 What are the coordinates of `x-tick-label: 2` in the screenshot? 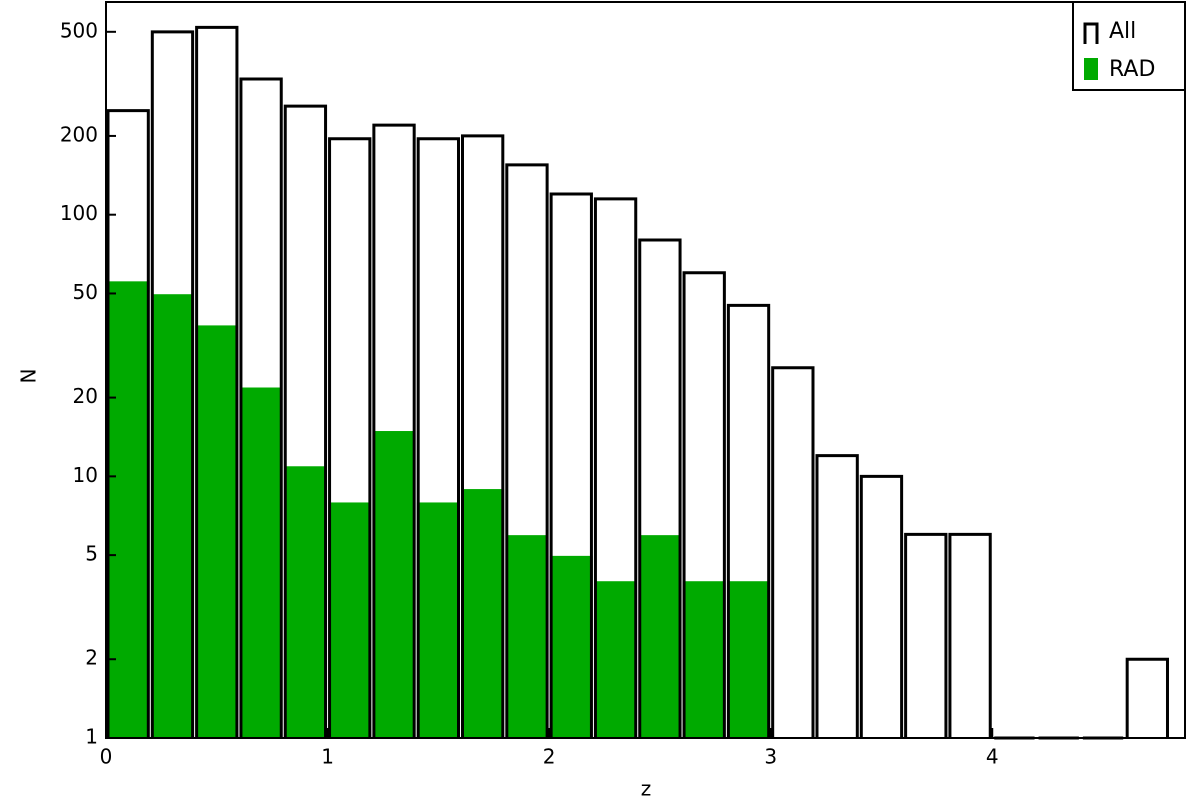 It's located at (549, 757).